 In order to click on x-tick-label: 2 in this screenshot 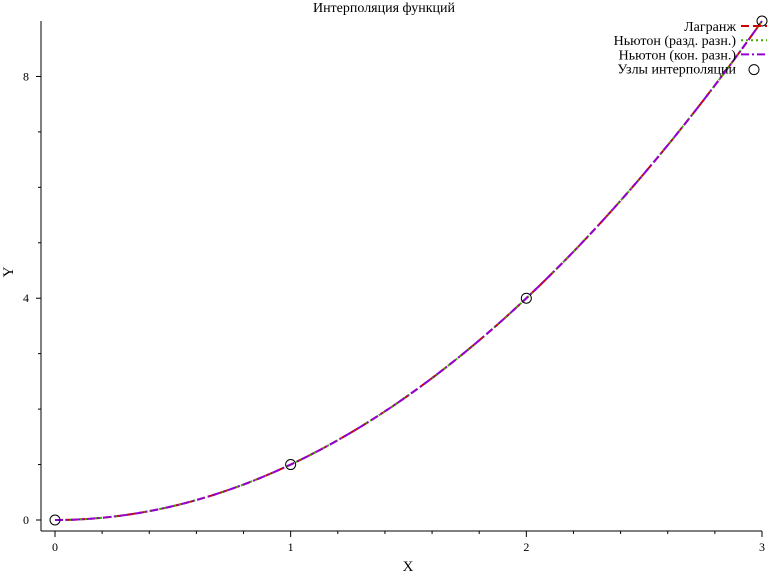, I will do `click(526, 547)`.